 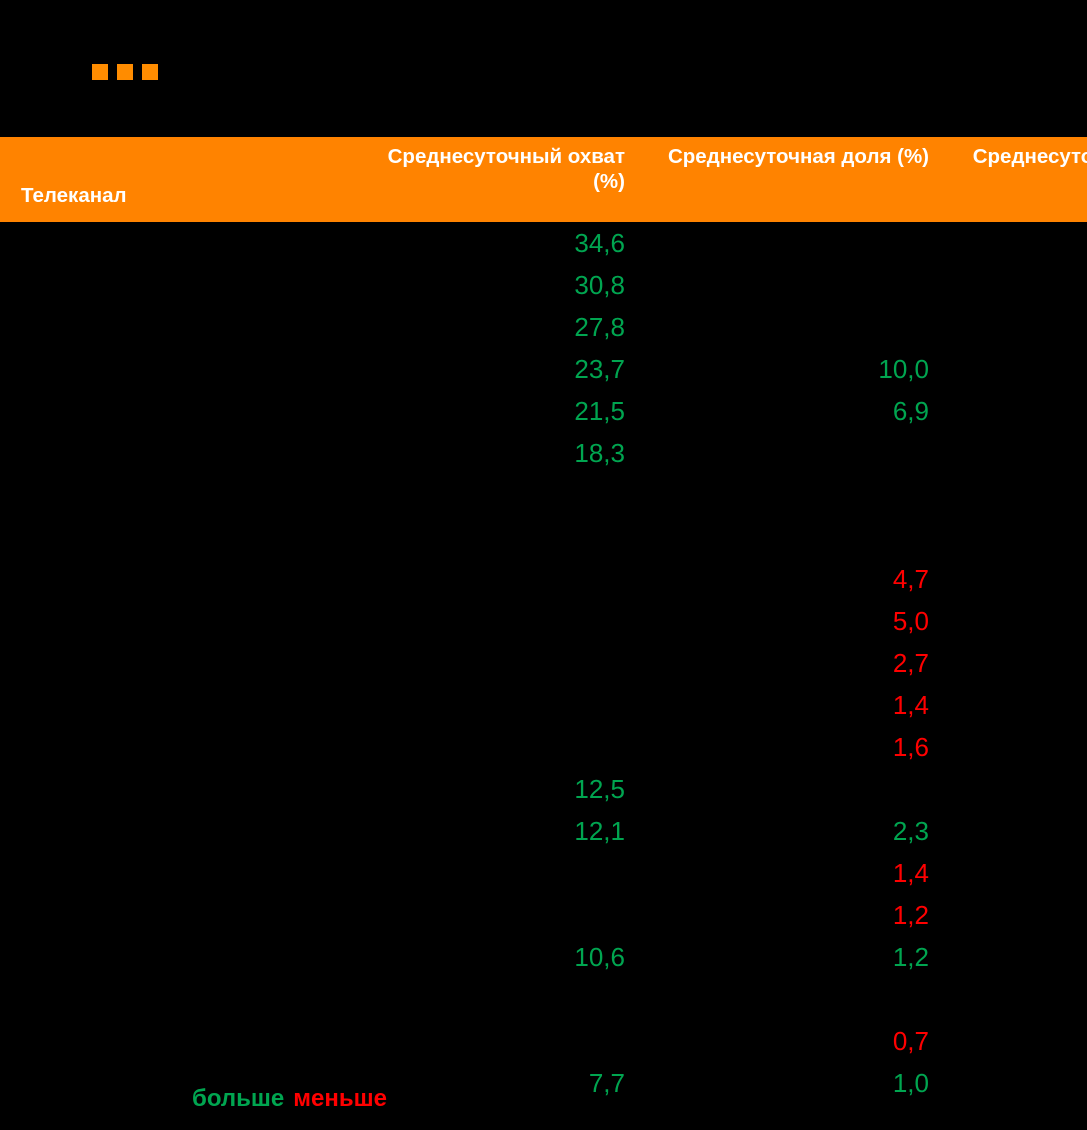 What do you see at coordinates (599, 369) in the screenshot?
I see `cell-reach: 23,7` at bounding box center [599, 369].